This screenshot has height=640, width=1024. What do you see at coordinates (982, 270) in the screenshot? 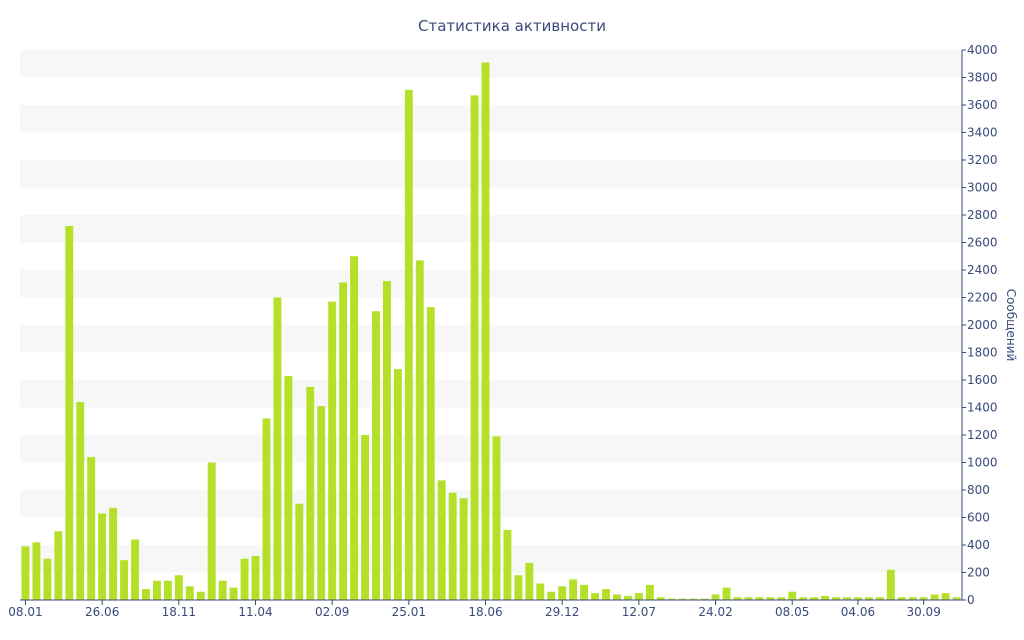
I see `y-tick-label: 2400` at bounding box center [982, 270].